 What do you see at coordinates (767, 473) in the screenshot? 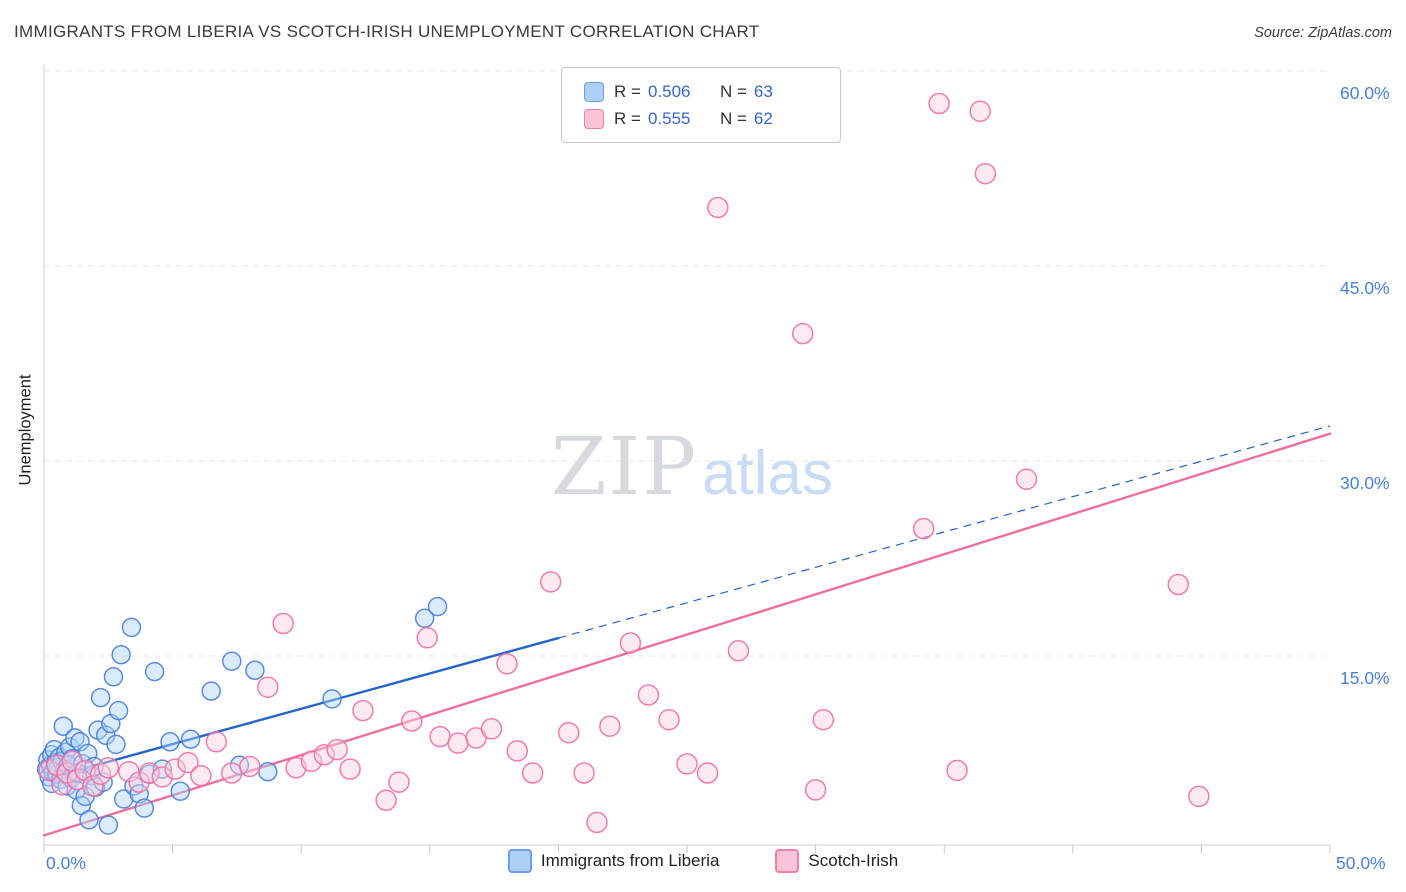
I see `watermark-atlas: atlas` at bounding box center [767, 473].